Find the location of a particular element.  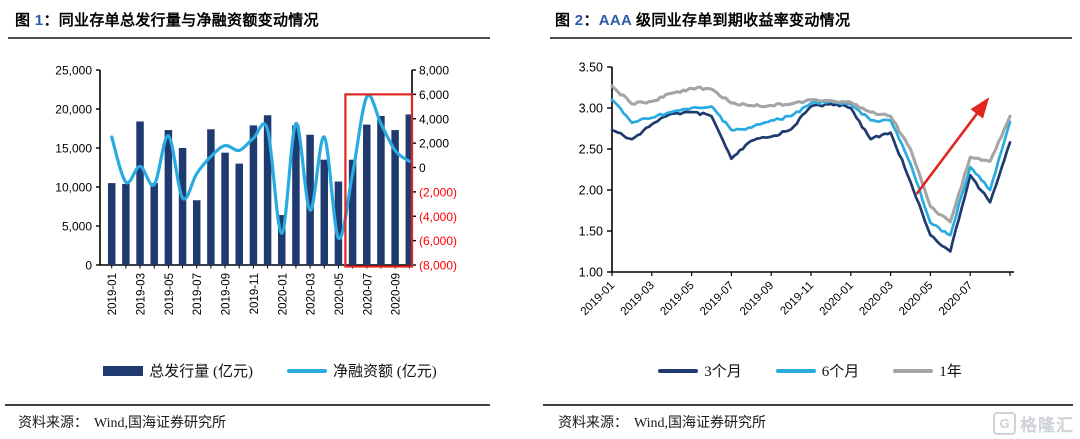

legend-bar-swatch is located at coordinates (123, 370).